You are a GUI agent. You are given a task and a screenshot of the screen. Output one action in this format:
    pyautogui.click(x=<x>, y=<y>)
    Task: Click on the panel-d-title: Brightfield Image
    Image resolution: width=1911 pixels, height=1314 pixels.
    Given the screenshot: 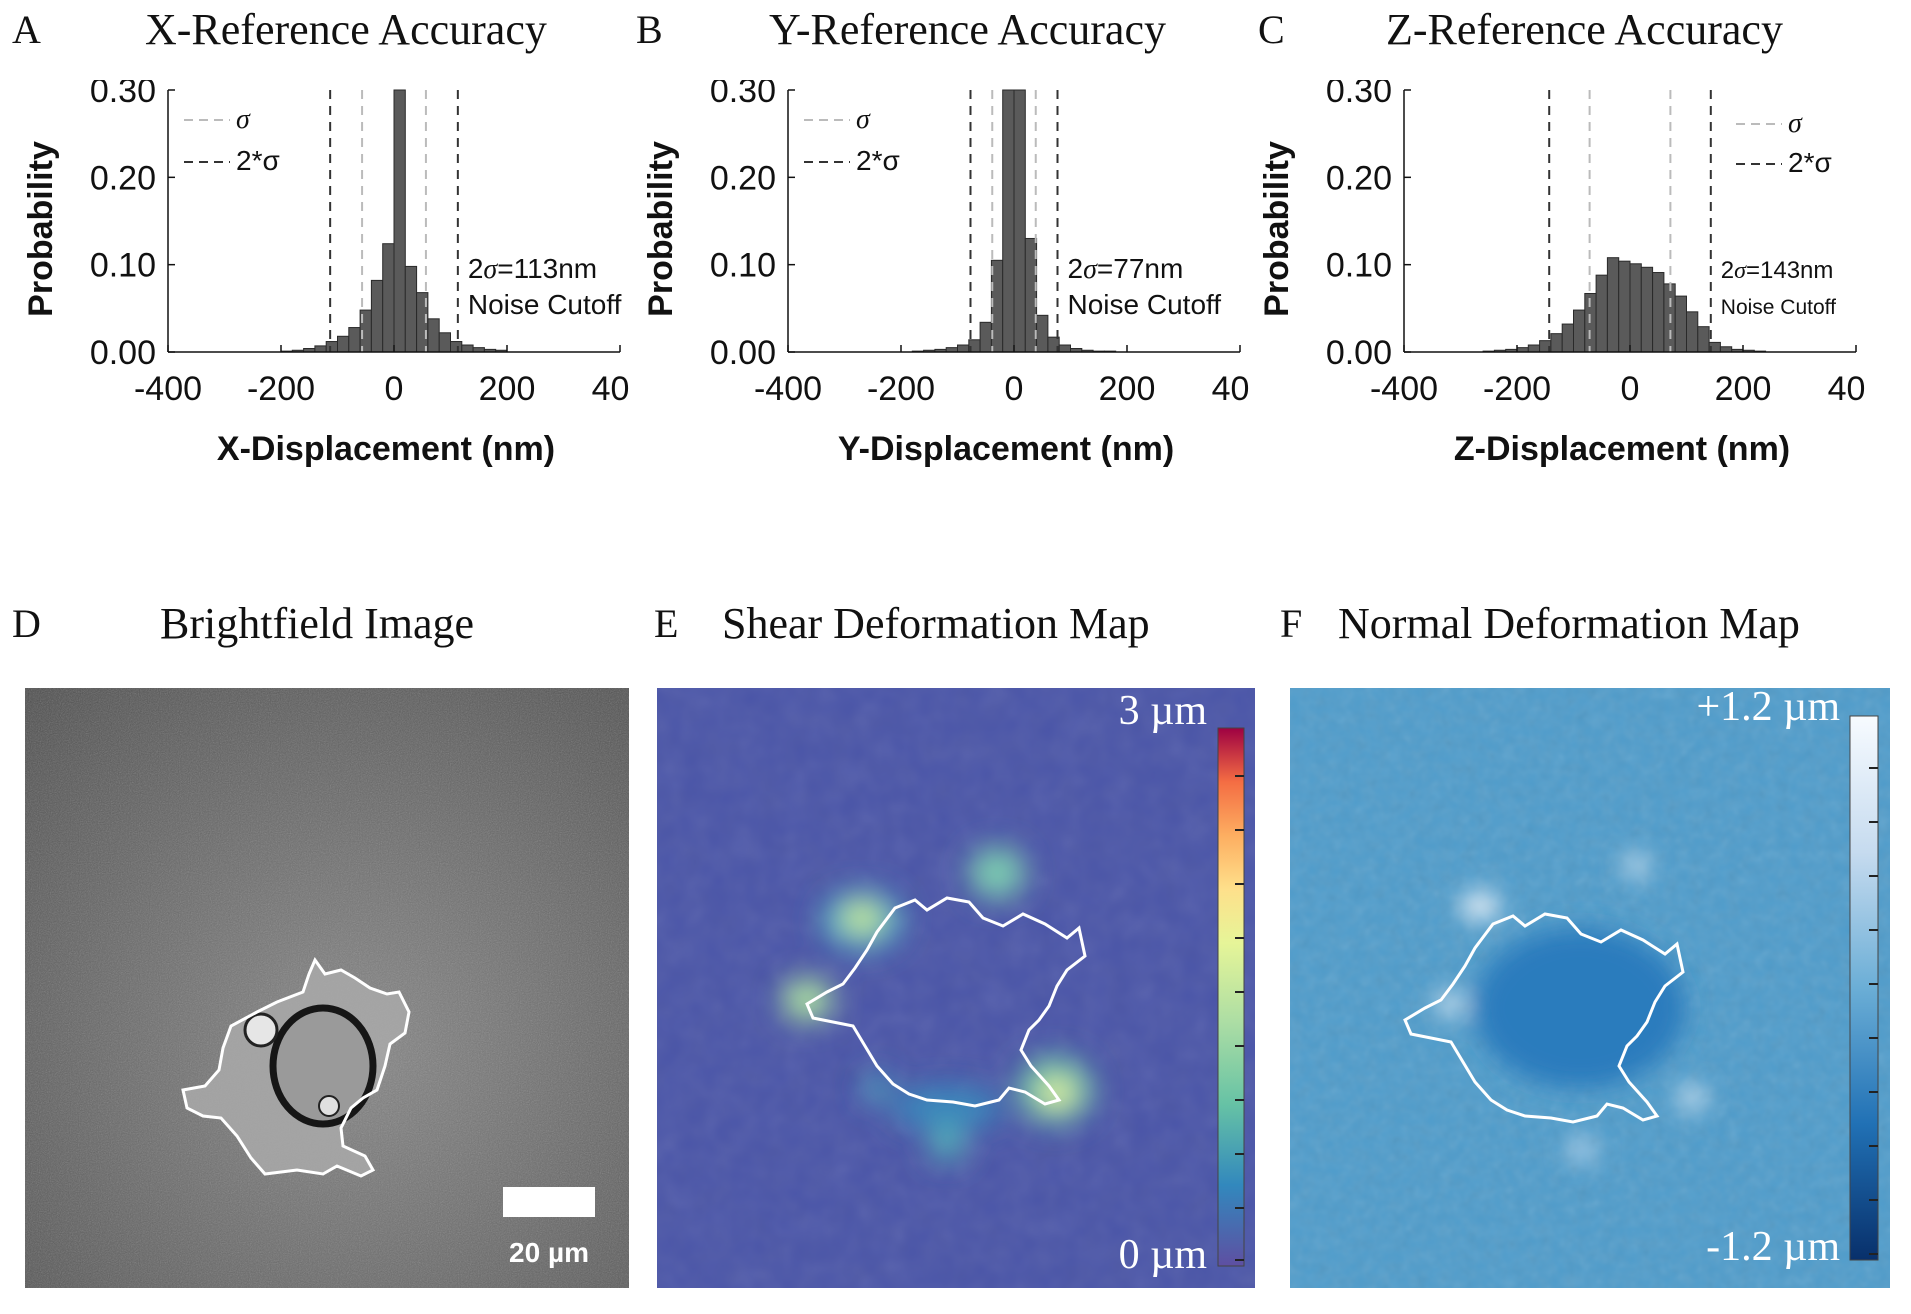 What is the action you would take?
    pyautogui.click(x=317, y=623)
    